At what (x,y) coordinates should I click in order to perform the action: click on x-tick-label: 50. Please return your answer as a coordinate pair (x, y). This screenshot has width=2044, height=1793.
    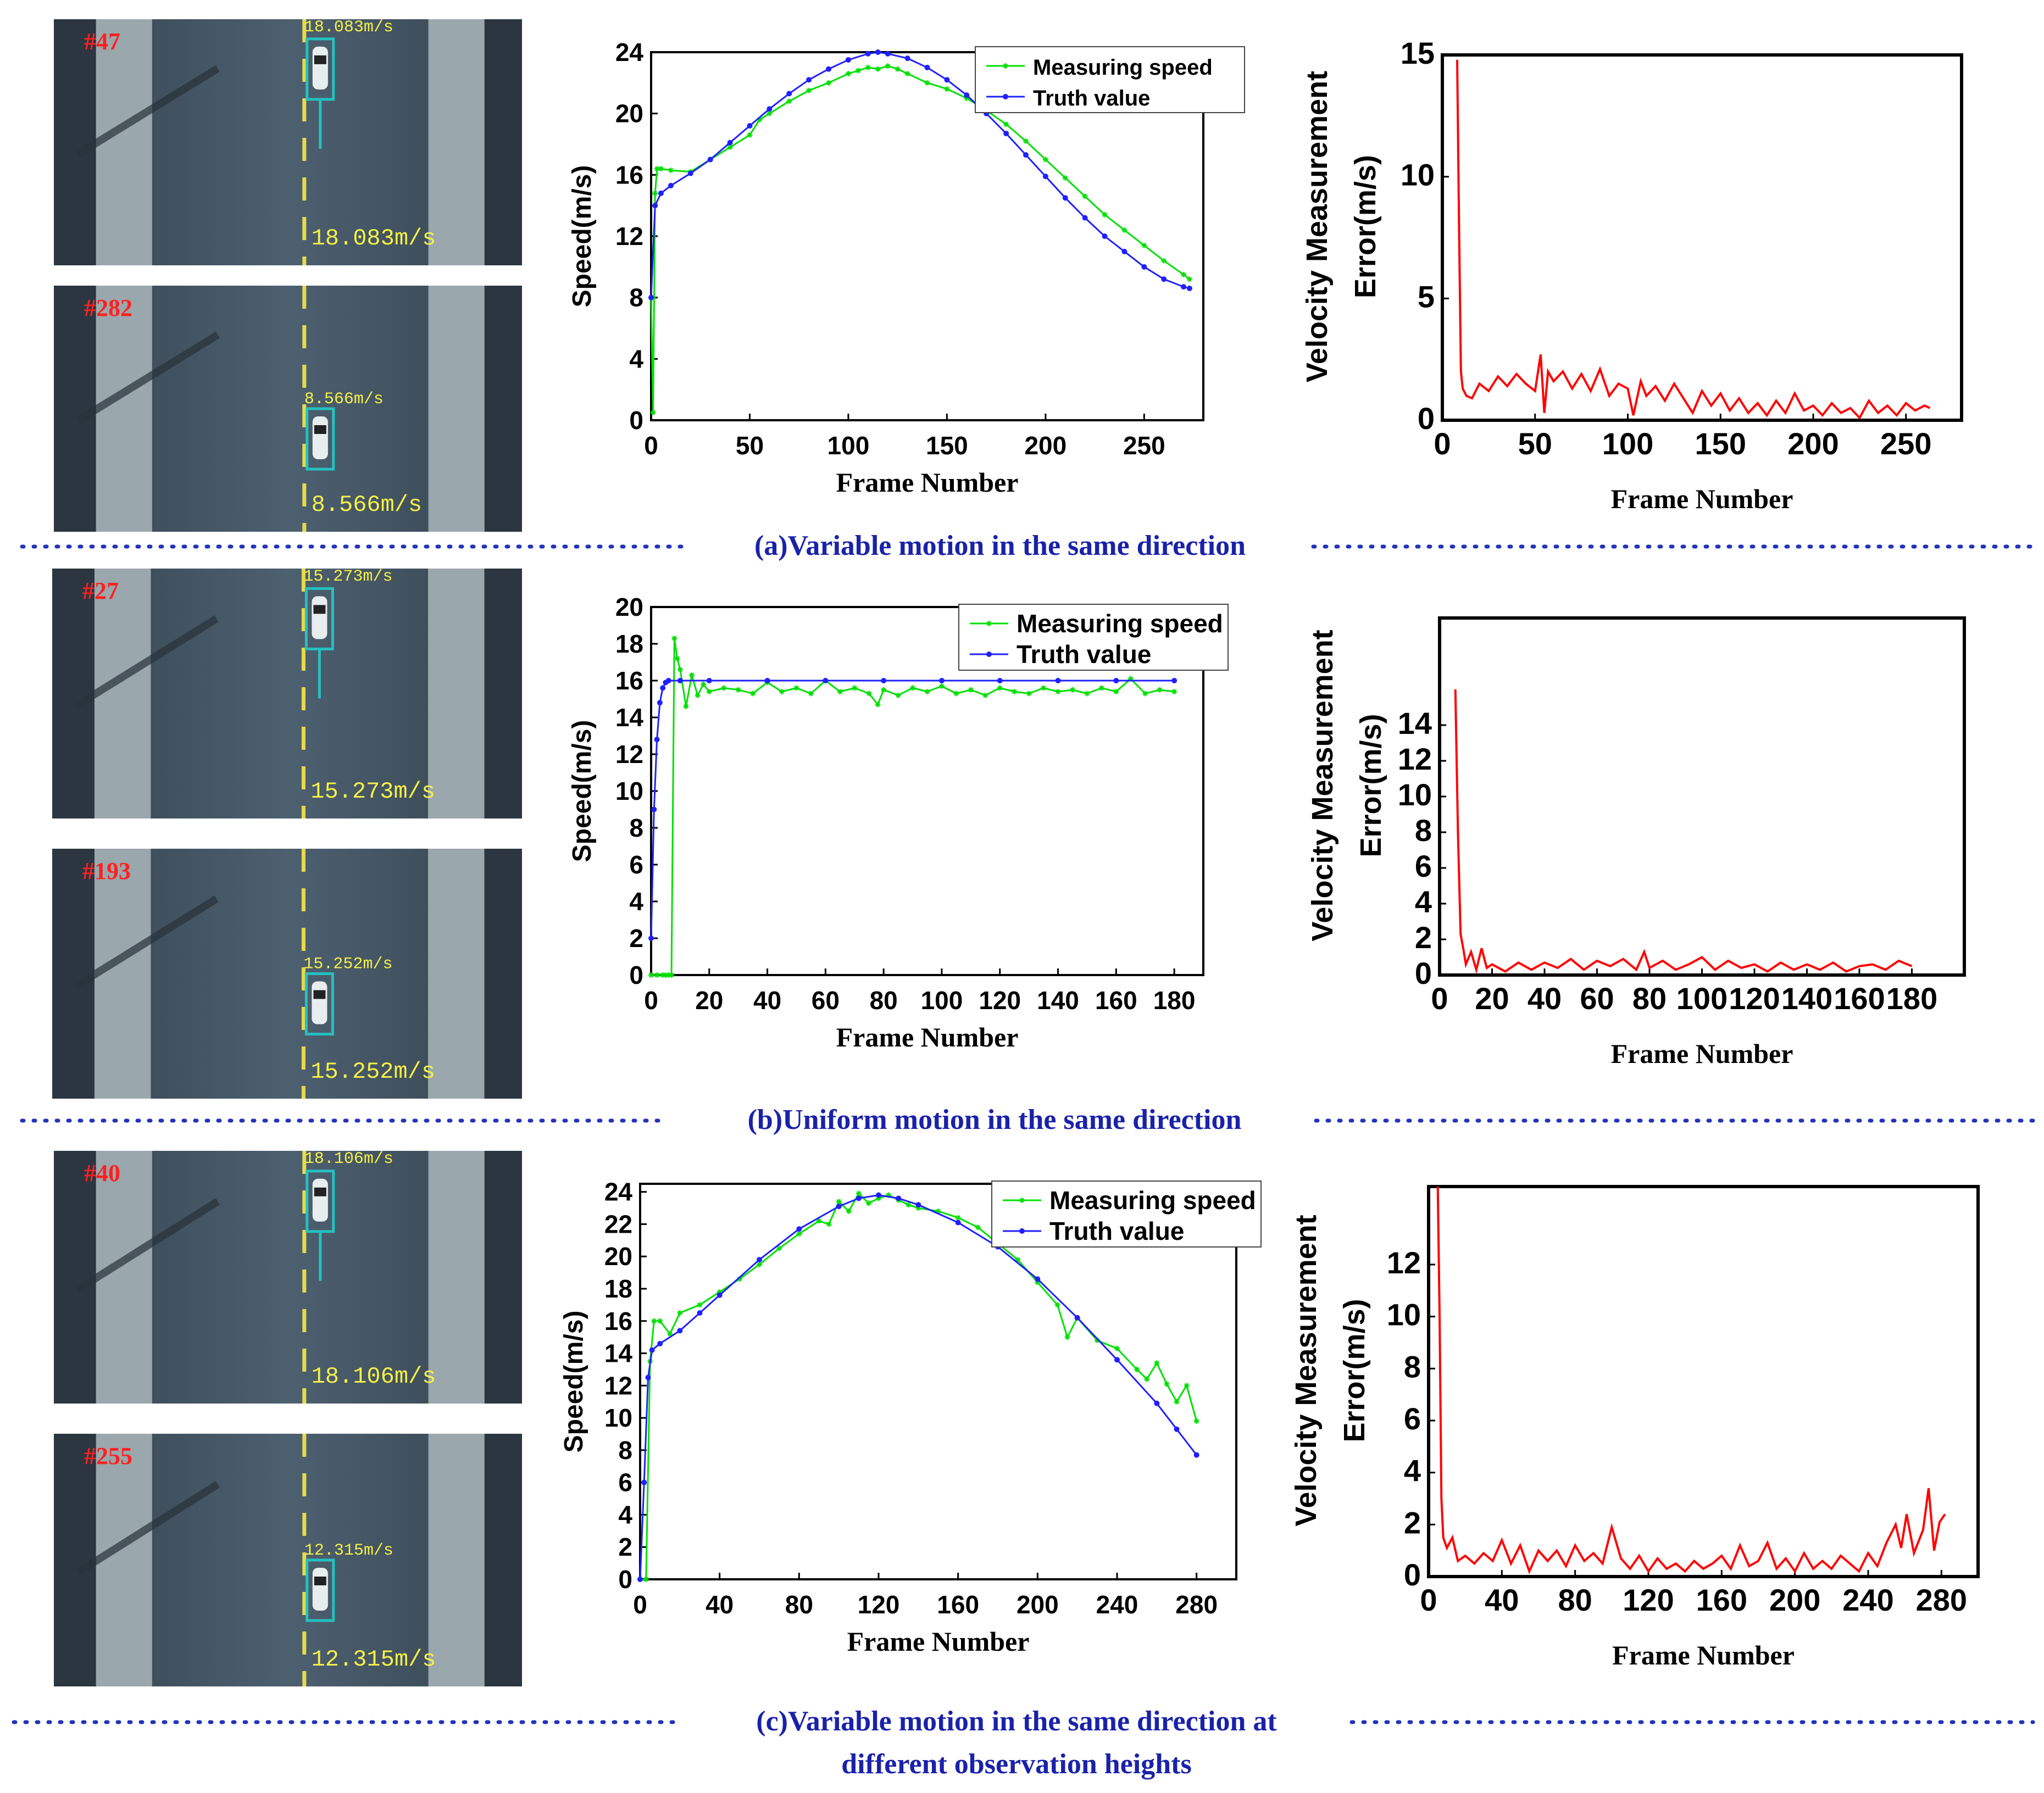
    Looking at the image, I should click on (1535, 443).